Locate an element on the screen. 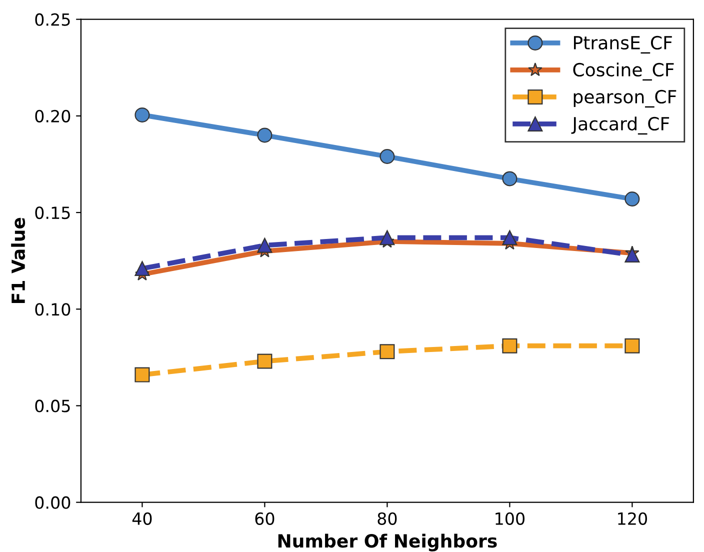 This screenshot has width=704, height=552. y-tick-label: 0.25 is located at coordinates (52, 19).